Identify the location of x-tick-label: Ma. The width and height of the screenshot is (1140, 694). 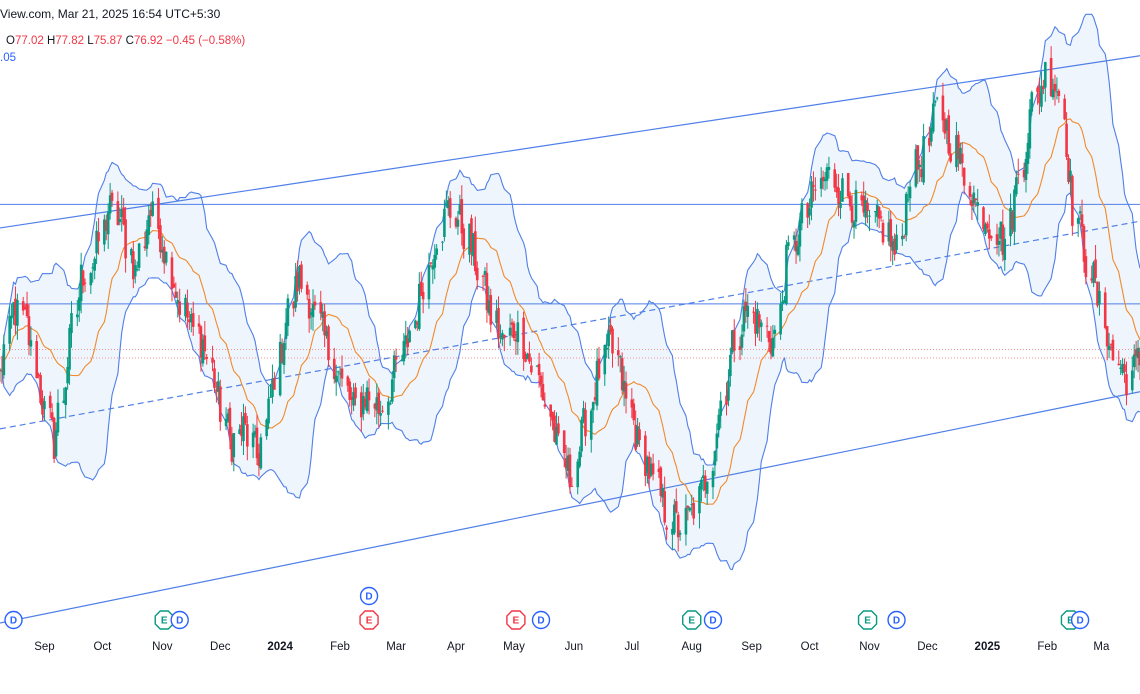
(1101, 647).